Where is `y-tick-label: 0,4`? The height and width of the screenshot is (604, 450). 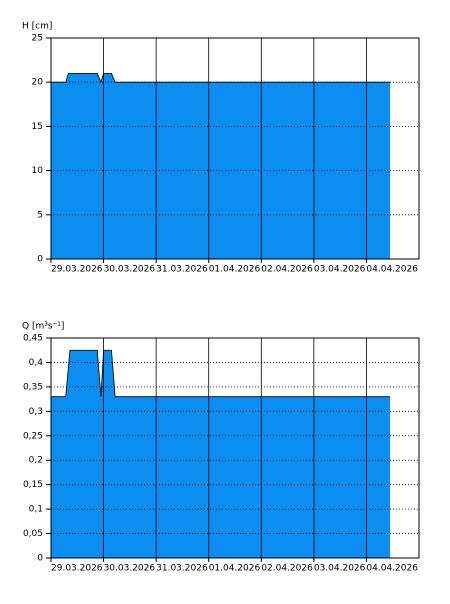
y-tick-label: 0,4 is located at coordinates (36, 363).